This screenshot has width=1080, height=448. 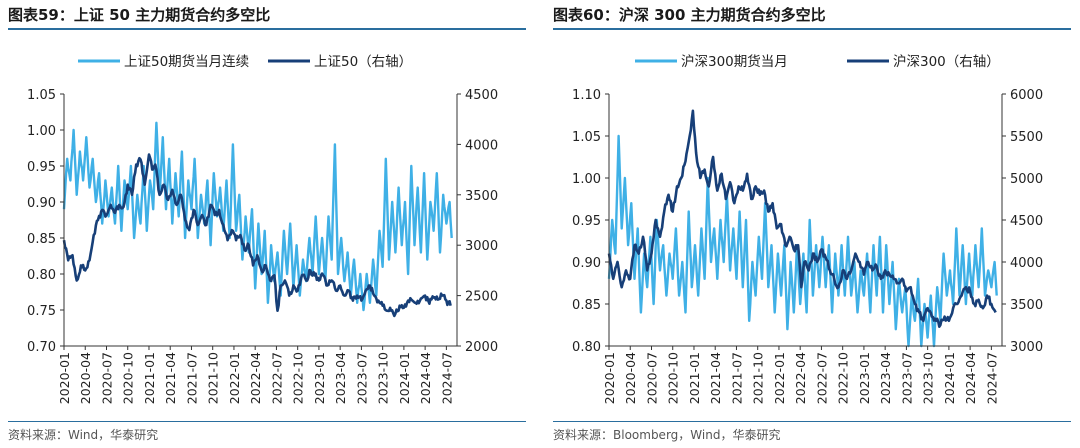 I want to click on y-tick-label: 0.70, so click(x=41, y=347).